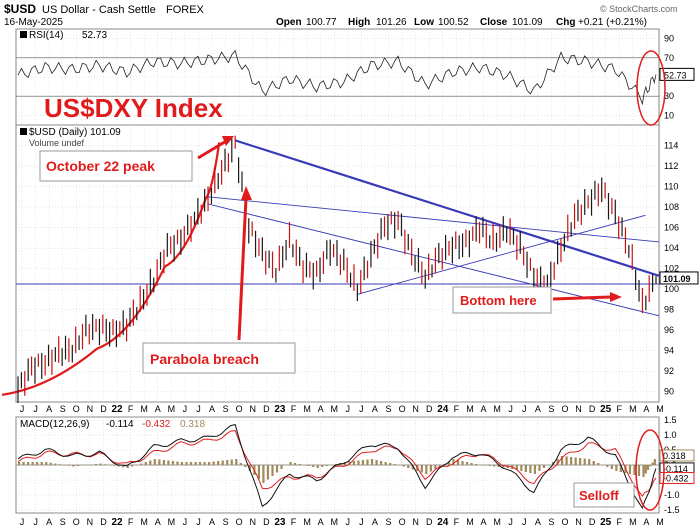  I want to click on trendline, so click(501, 254).